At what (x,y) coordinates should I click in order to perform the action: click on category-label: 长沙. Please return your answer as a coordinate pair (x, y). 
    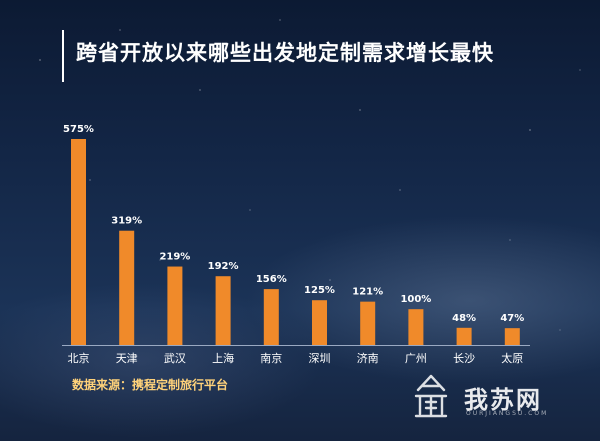
    Looking at the image, I should click on (464, 358).